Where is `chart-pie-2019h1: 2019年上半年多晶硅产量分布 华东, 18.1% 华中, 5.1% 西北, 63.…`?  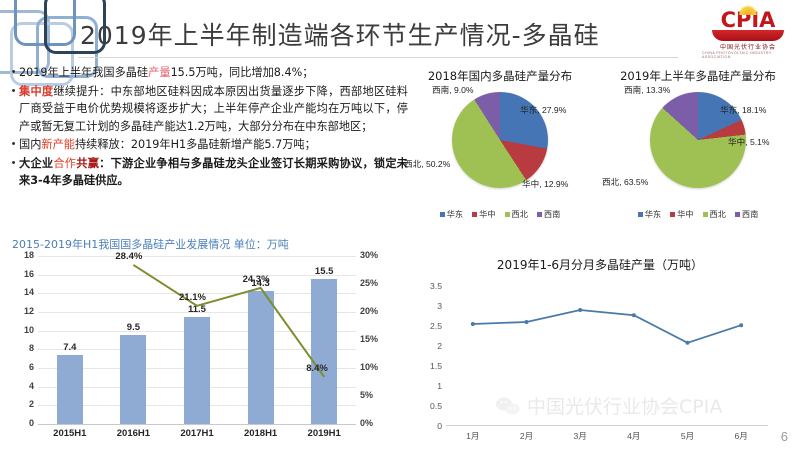 chart-pie-2019h1: 2019年上半年多晶硅产量分布 华东, 18.1% 华中, 5.1% 西北, 63.… is located at coordinates (698, 154).